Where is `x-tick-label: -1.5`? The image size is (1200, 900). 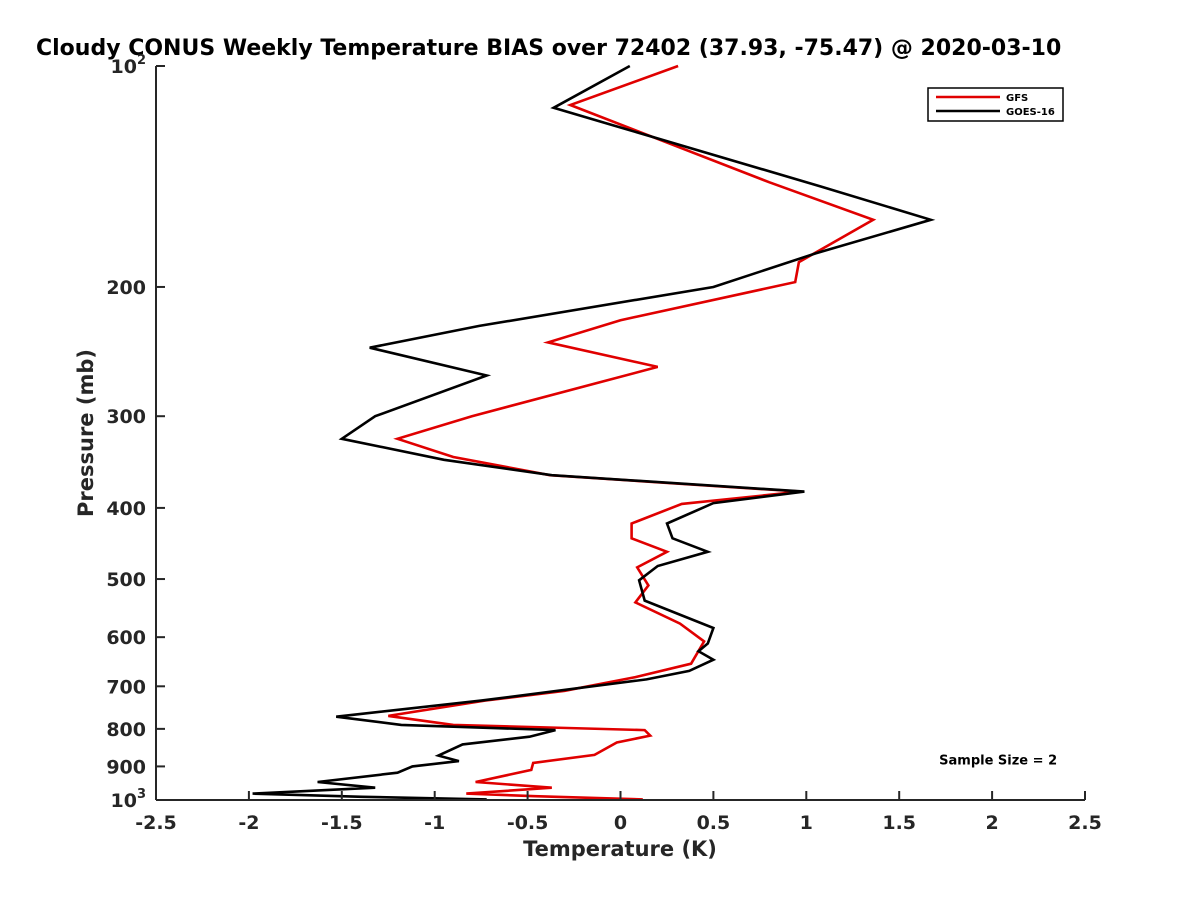
x-tick-label: -1.5 is located at coordinates (342, 823).